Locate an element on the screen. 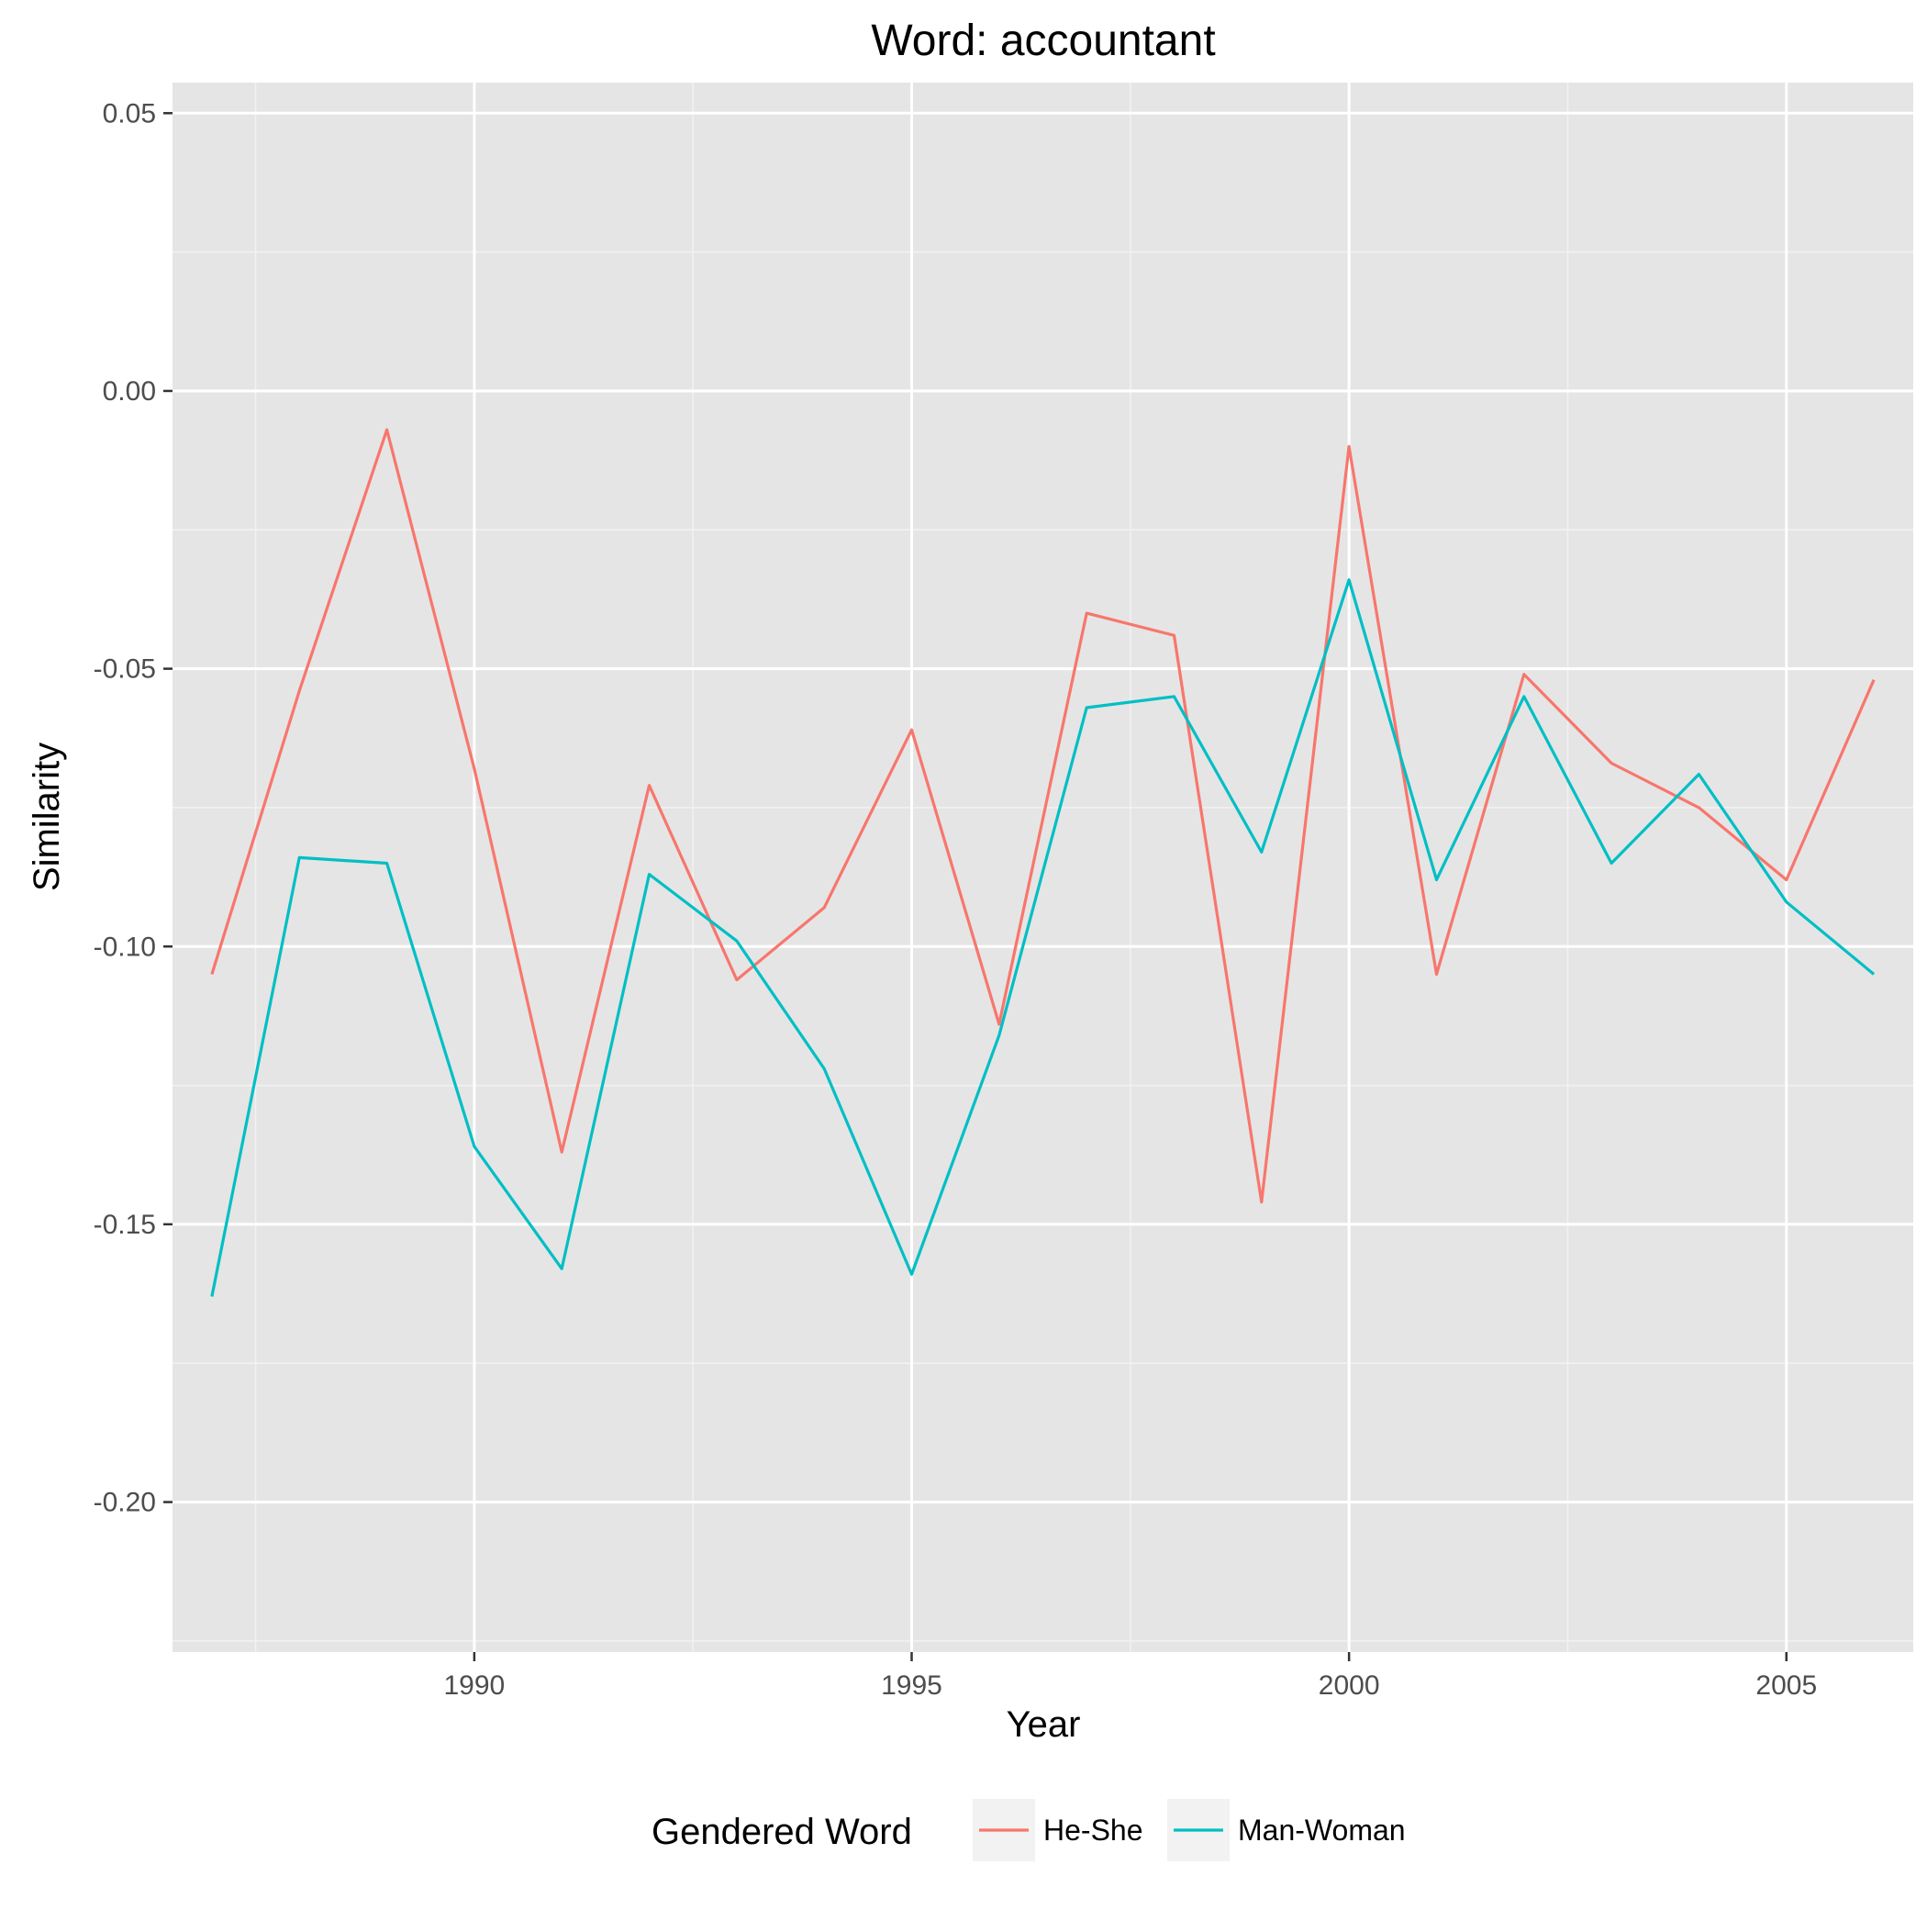 The height and width of the screenshot is (1932, 1927). y-tick-label: -0.20 is located at coordinates (125, 1503).